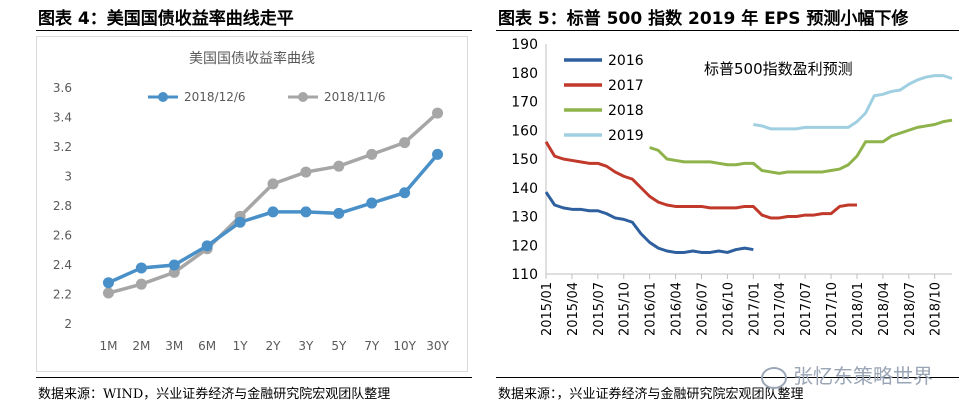 This screenshot has width=963, height=420. Describe the element at coordinates (62, 206) in the screenshot. I see `y-tick-label: 2.8` at that location.